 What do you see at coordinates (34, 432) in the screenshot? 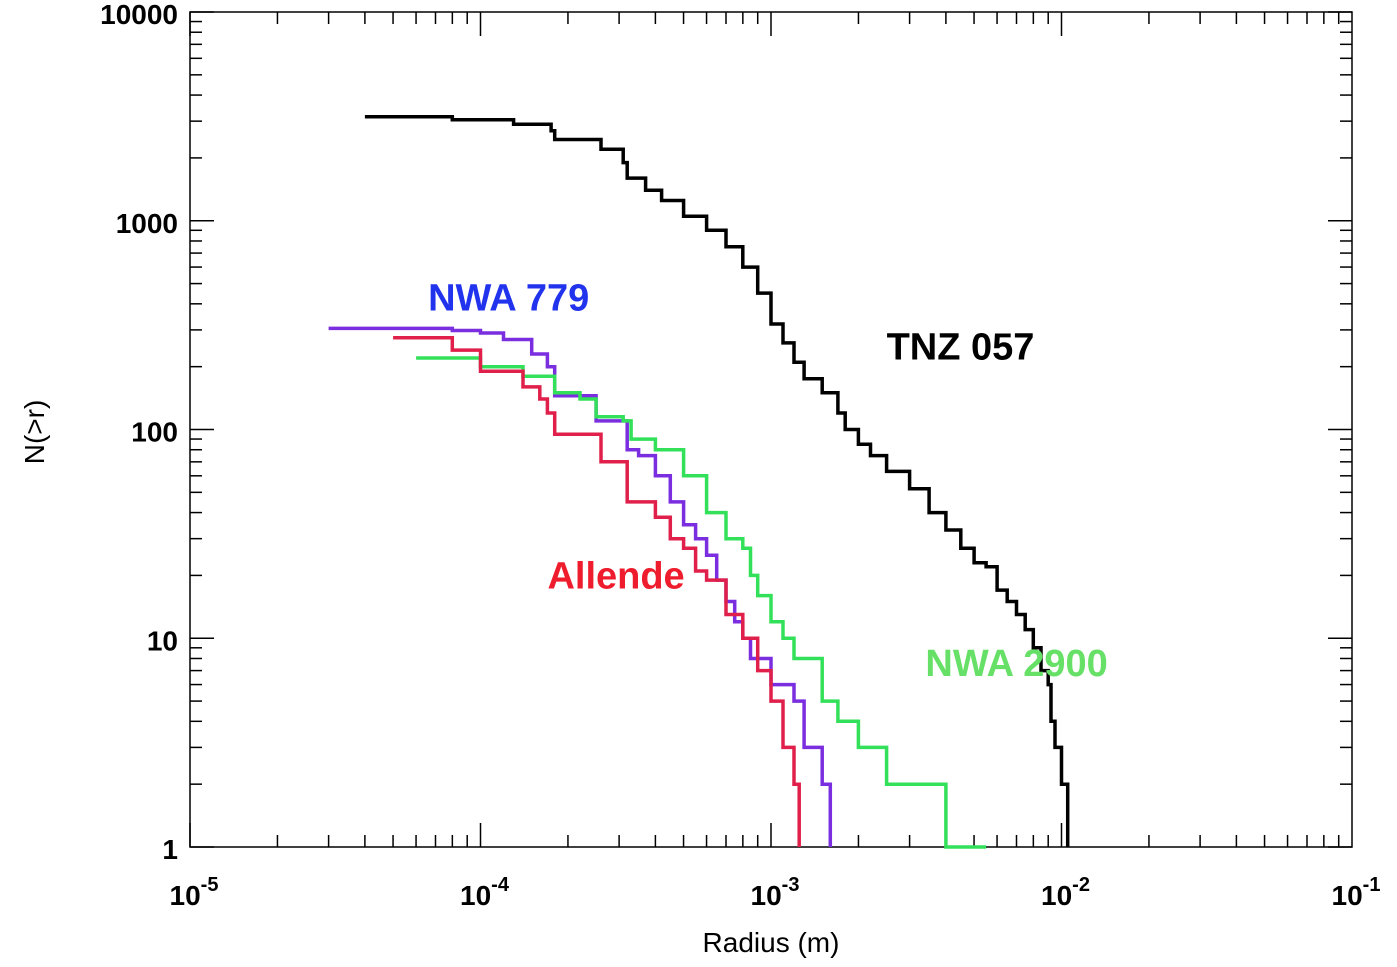
I see `y-axis-title: N(>r)` at bounding box center [34, 432].